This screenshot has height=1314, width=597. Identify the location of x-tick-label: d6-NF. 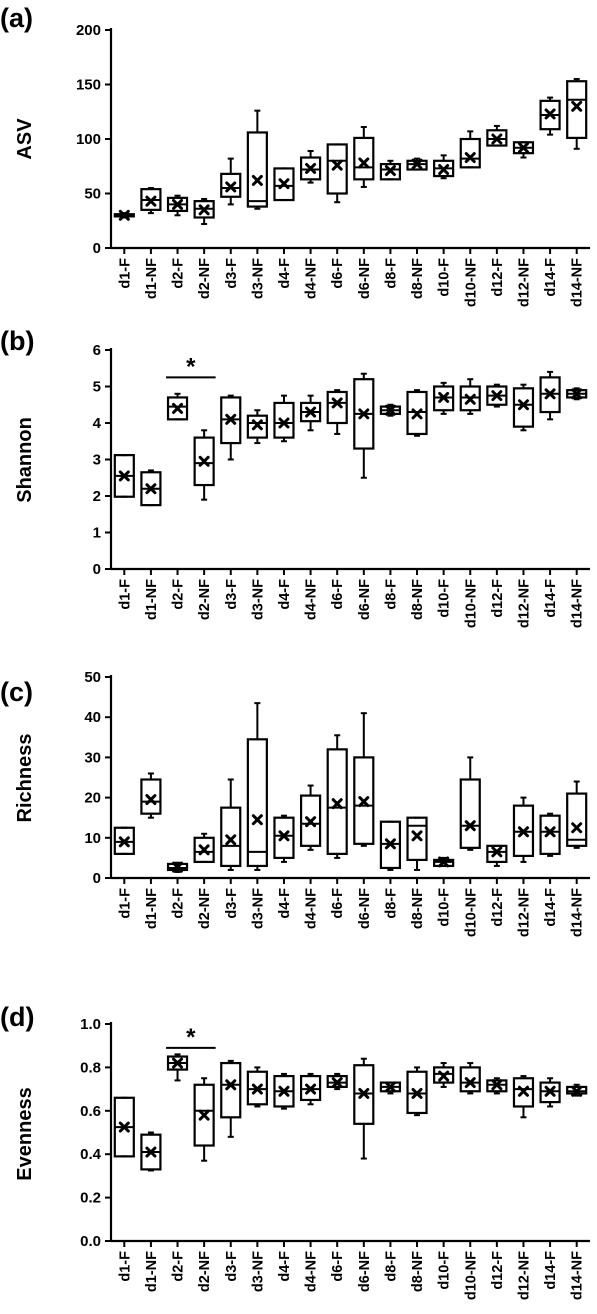
(365, 908).